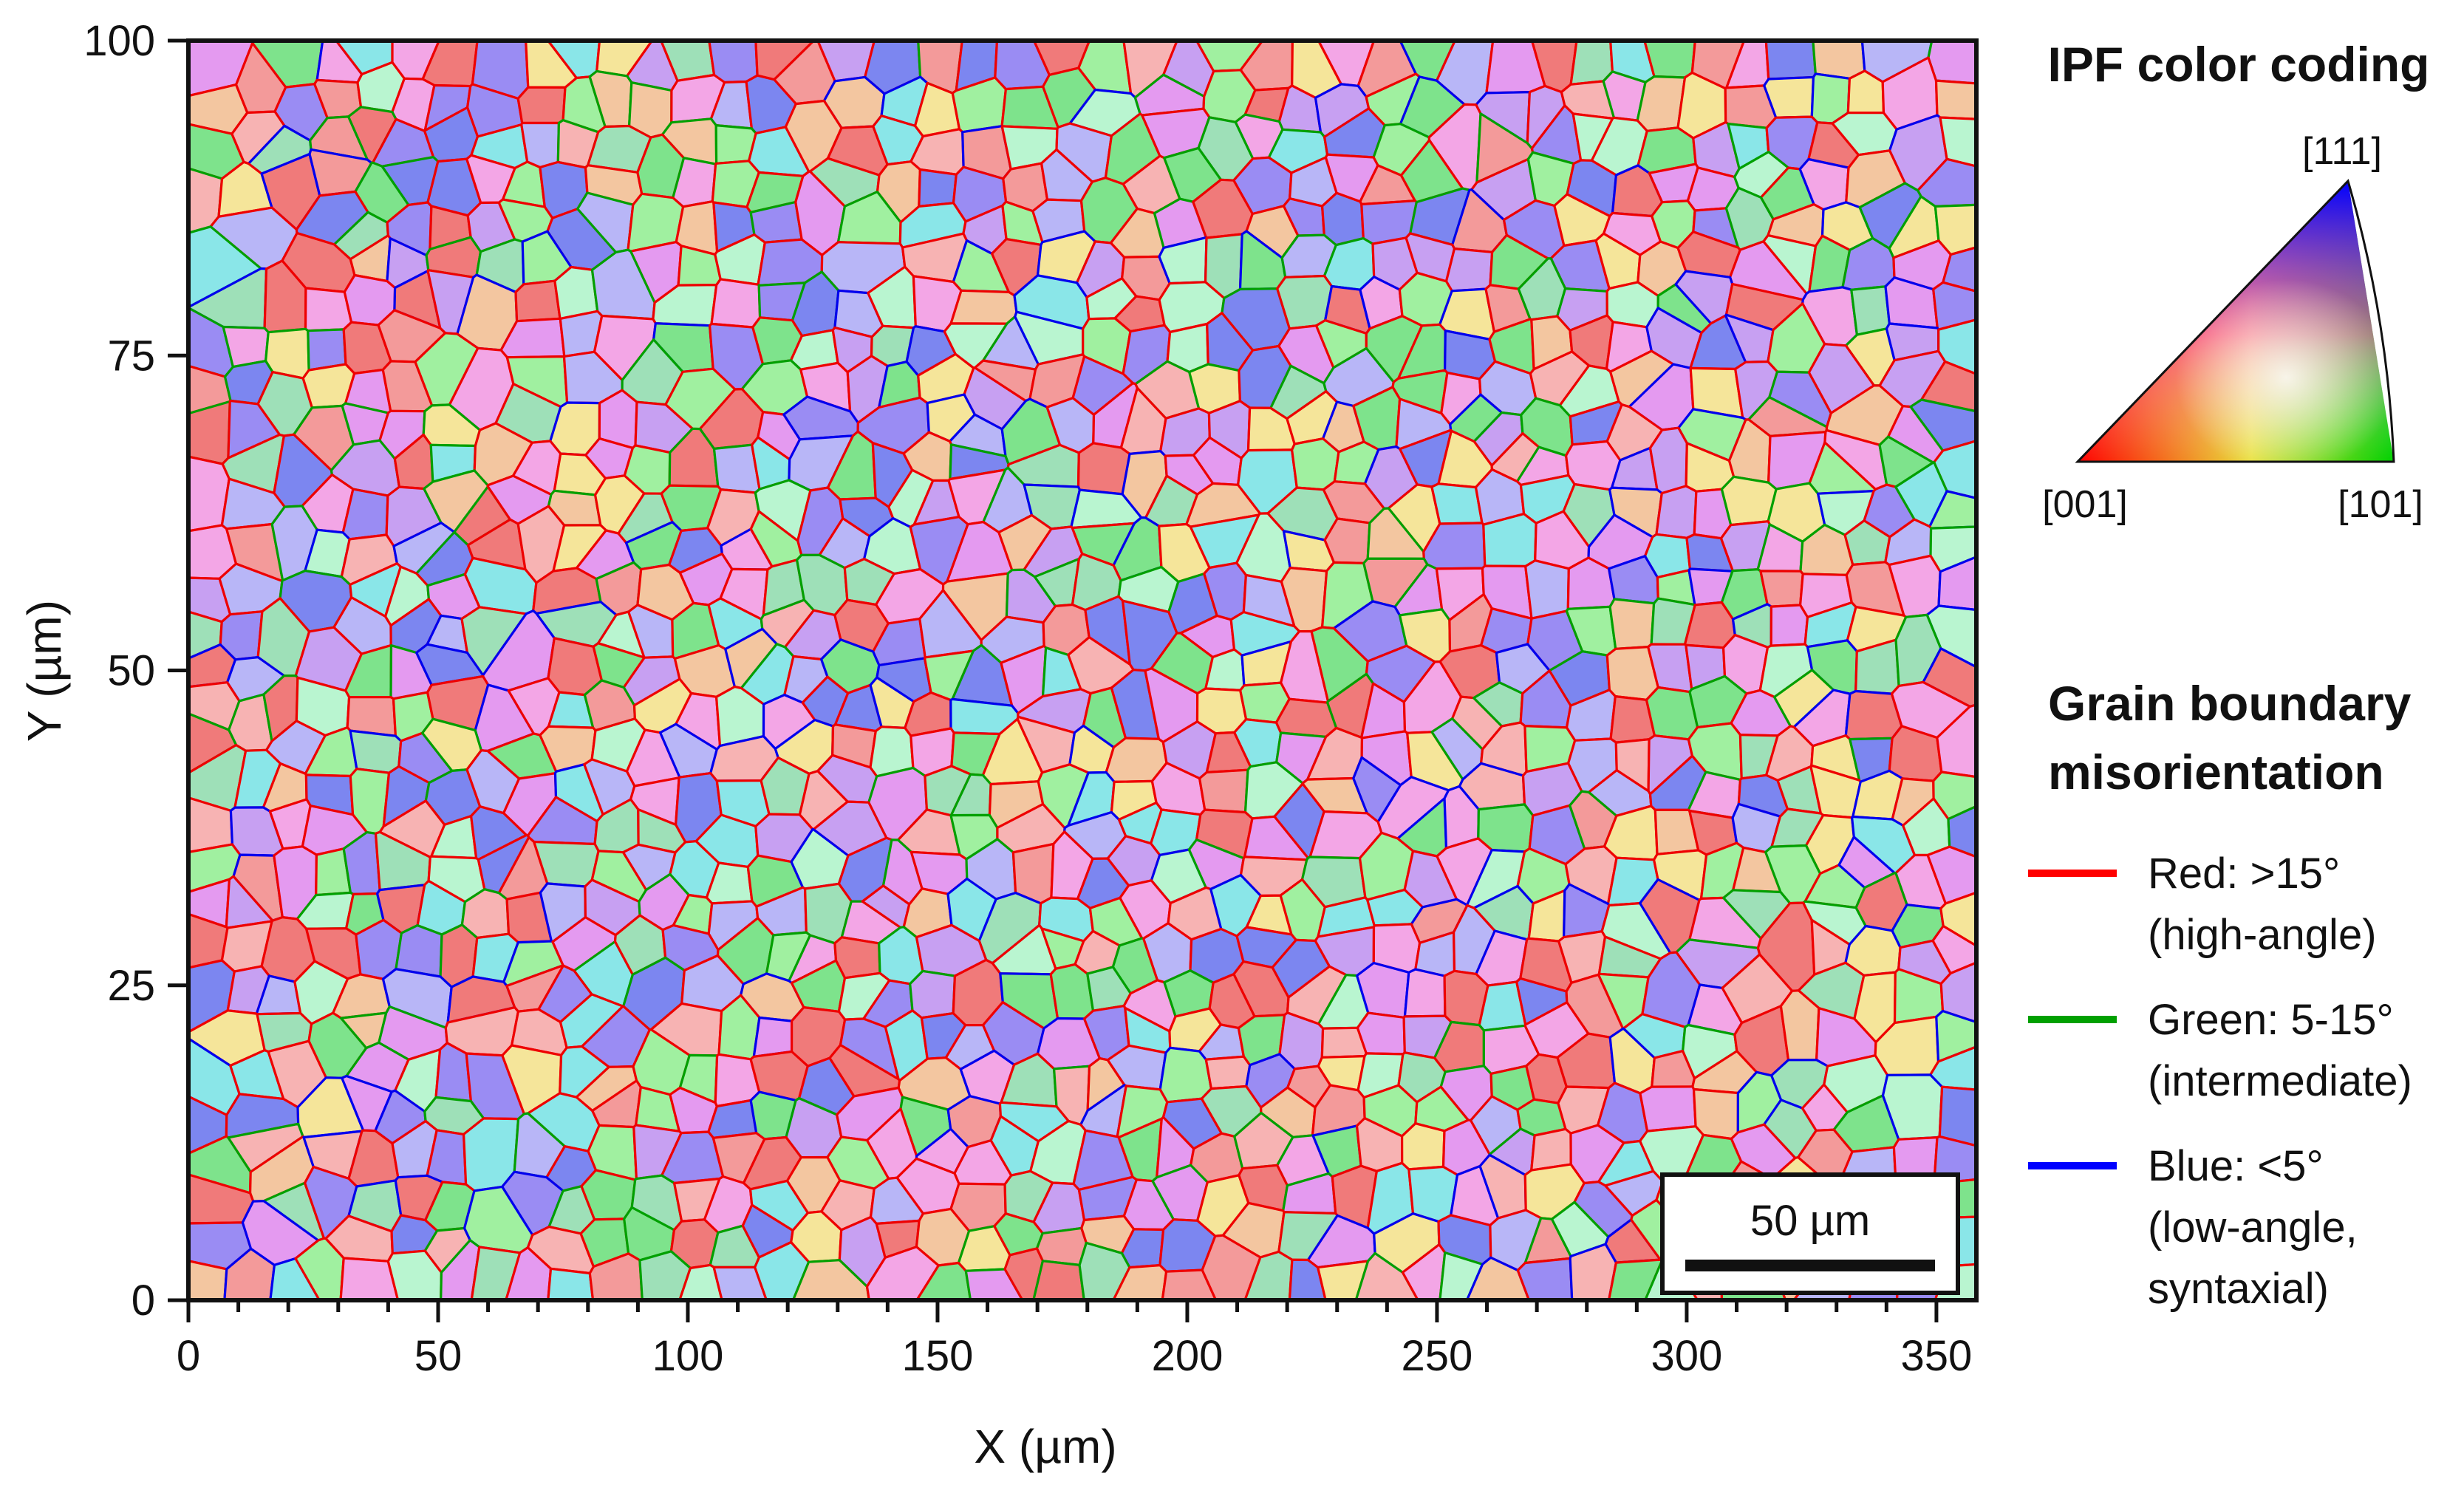 This screenshot has height=1496, width=2464. What do you see at coordinates (131, 356) in the screenshot?
I see `y-tick-label: 75` at bounding box center [131, 356].